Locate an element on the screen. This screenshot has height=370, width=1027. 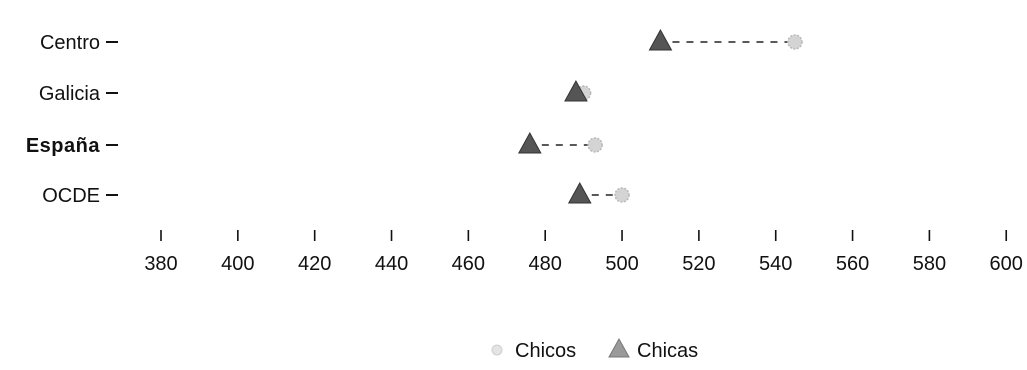
x-tick-label-380: 380 is located at coordinates (160, 264).